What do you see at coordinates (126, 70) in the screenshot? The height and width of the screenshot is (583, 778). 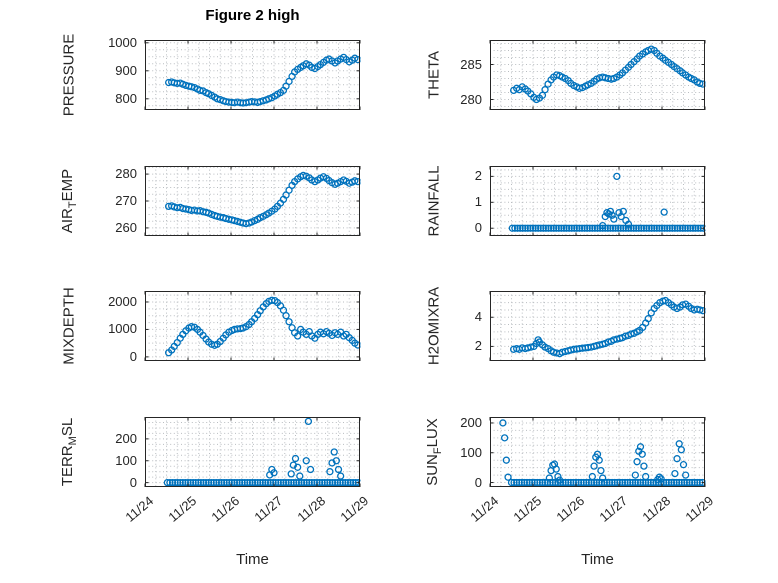 I see `y-tick-label: 900` at bounding box center [126, 70].